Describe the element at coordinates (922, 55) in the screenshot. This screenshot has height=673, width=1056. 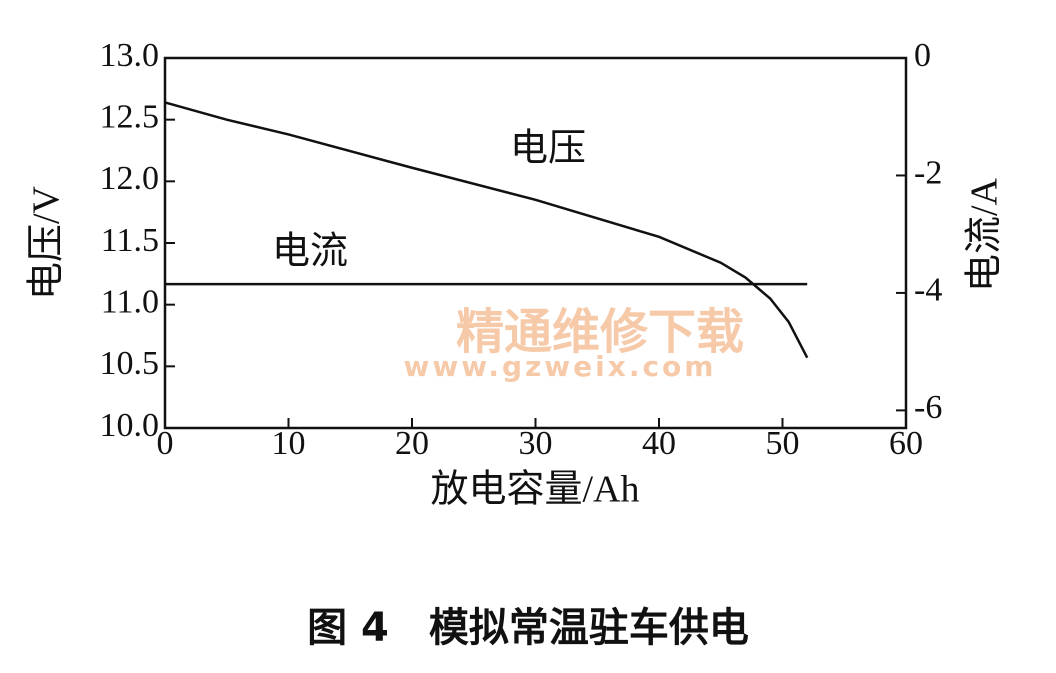
I see `y2-tick-label: 0` at that location.